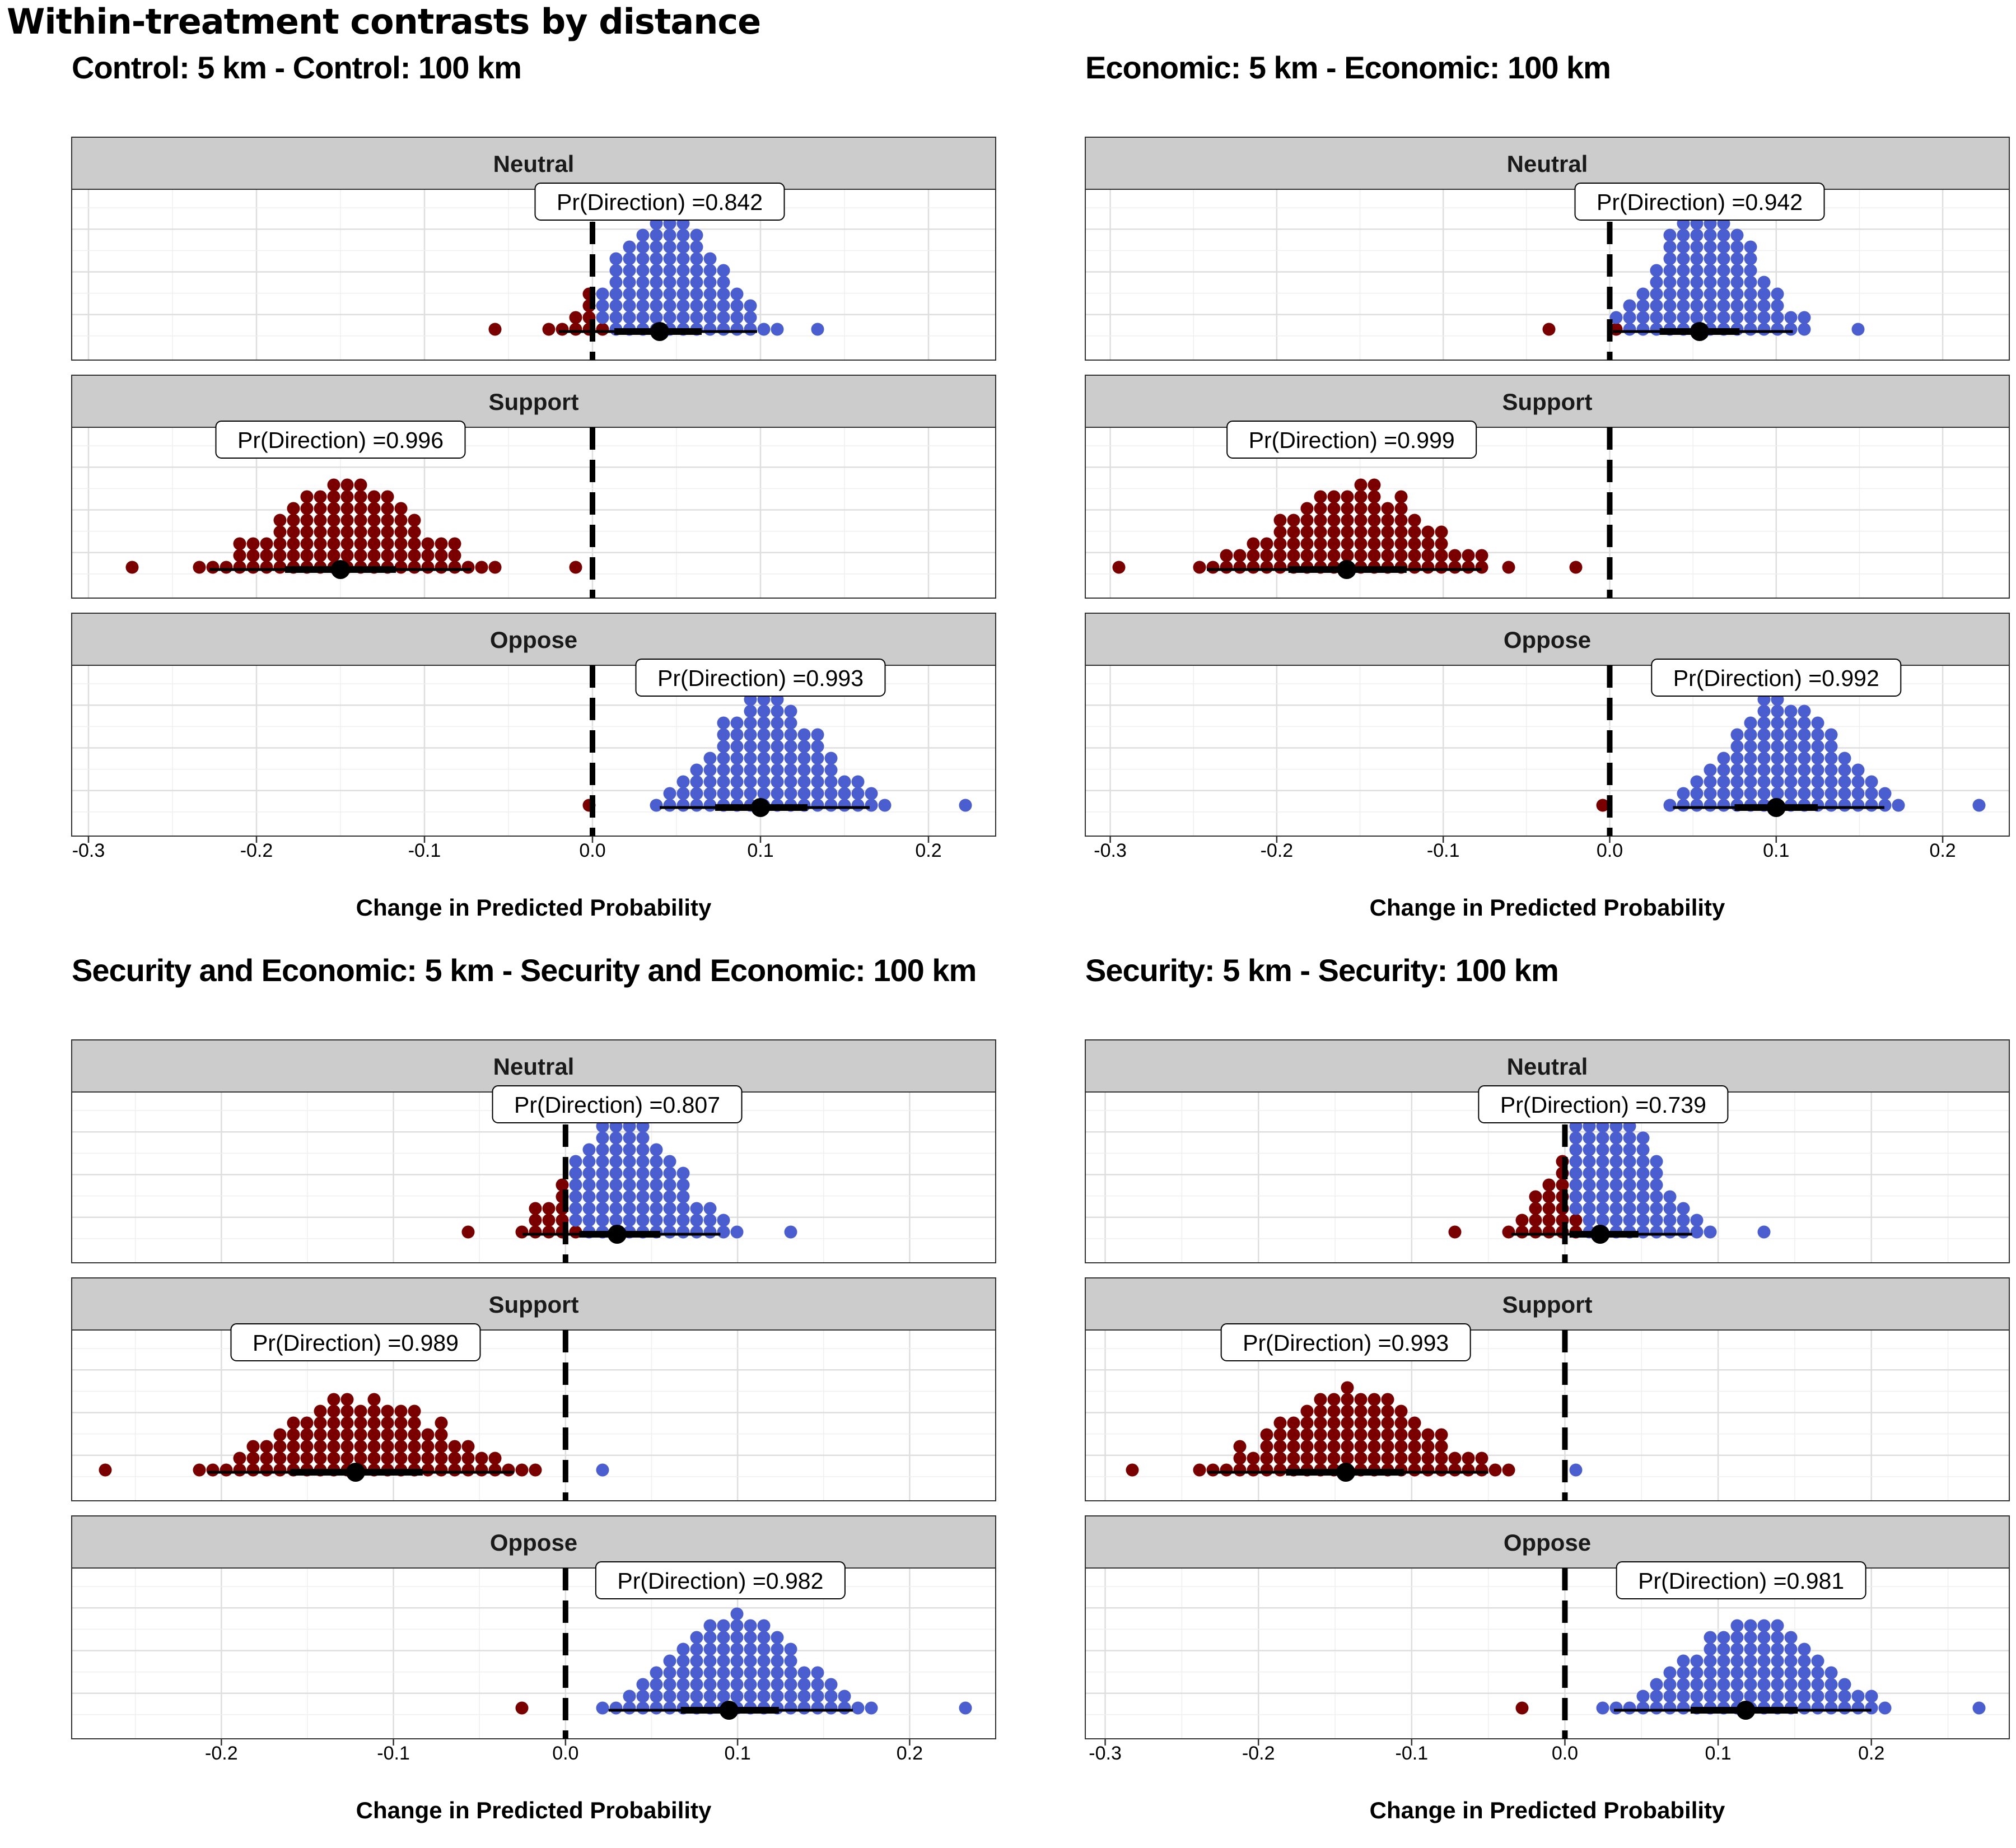 The image size is (2016, 1848). Describe the element at coordinates (1322, 971) in the screenshot. I see `chart-title: Security: 5 km - Security: 100 km` at that location.